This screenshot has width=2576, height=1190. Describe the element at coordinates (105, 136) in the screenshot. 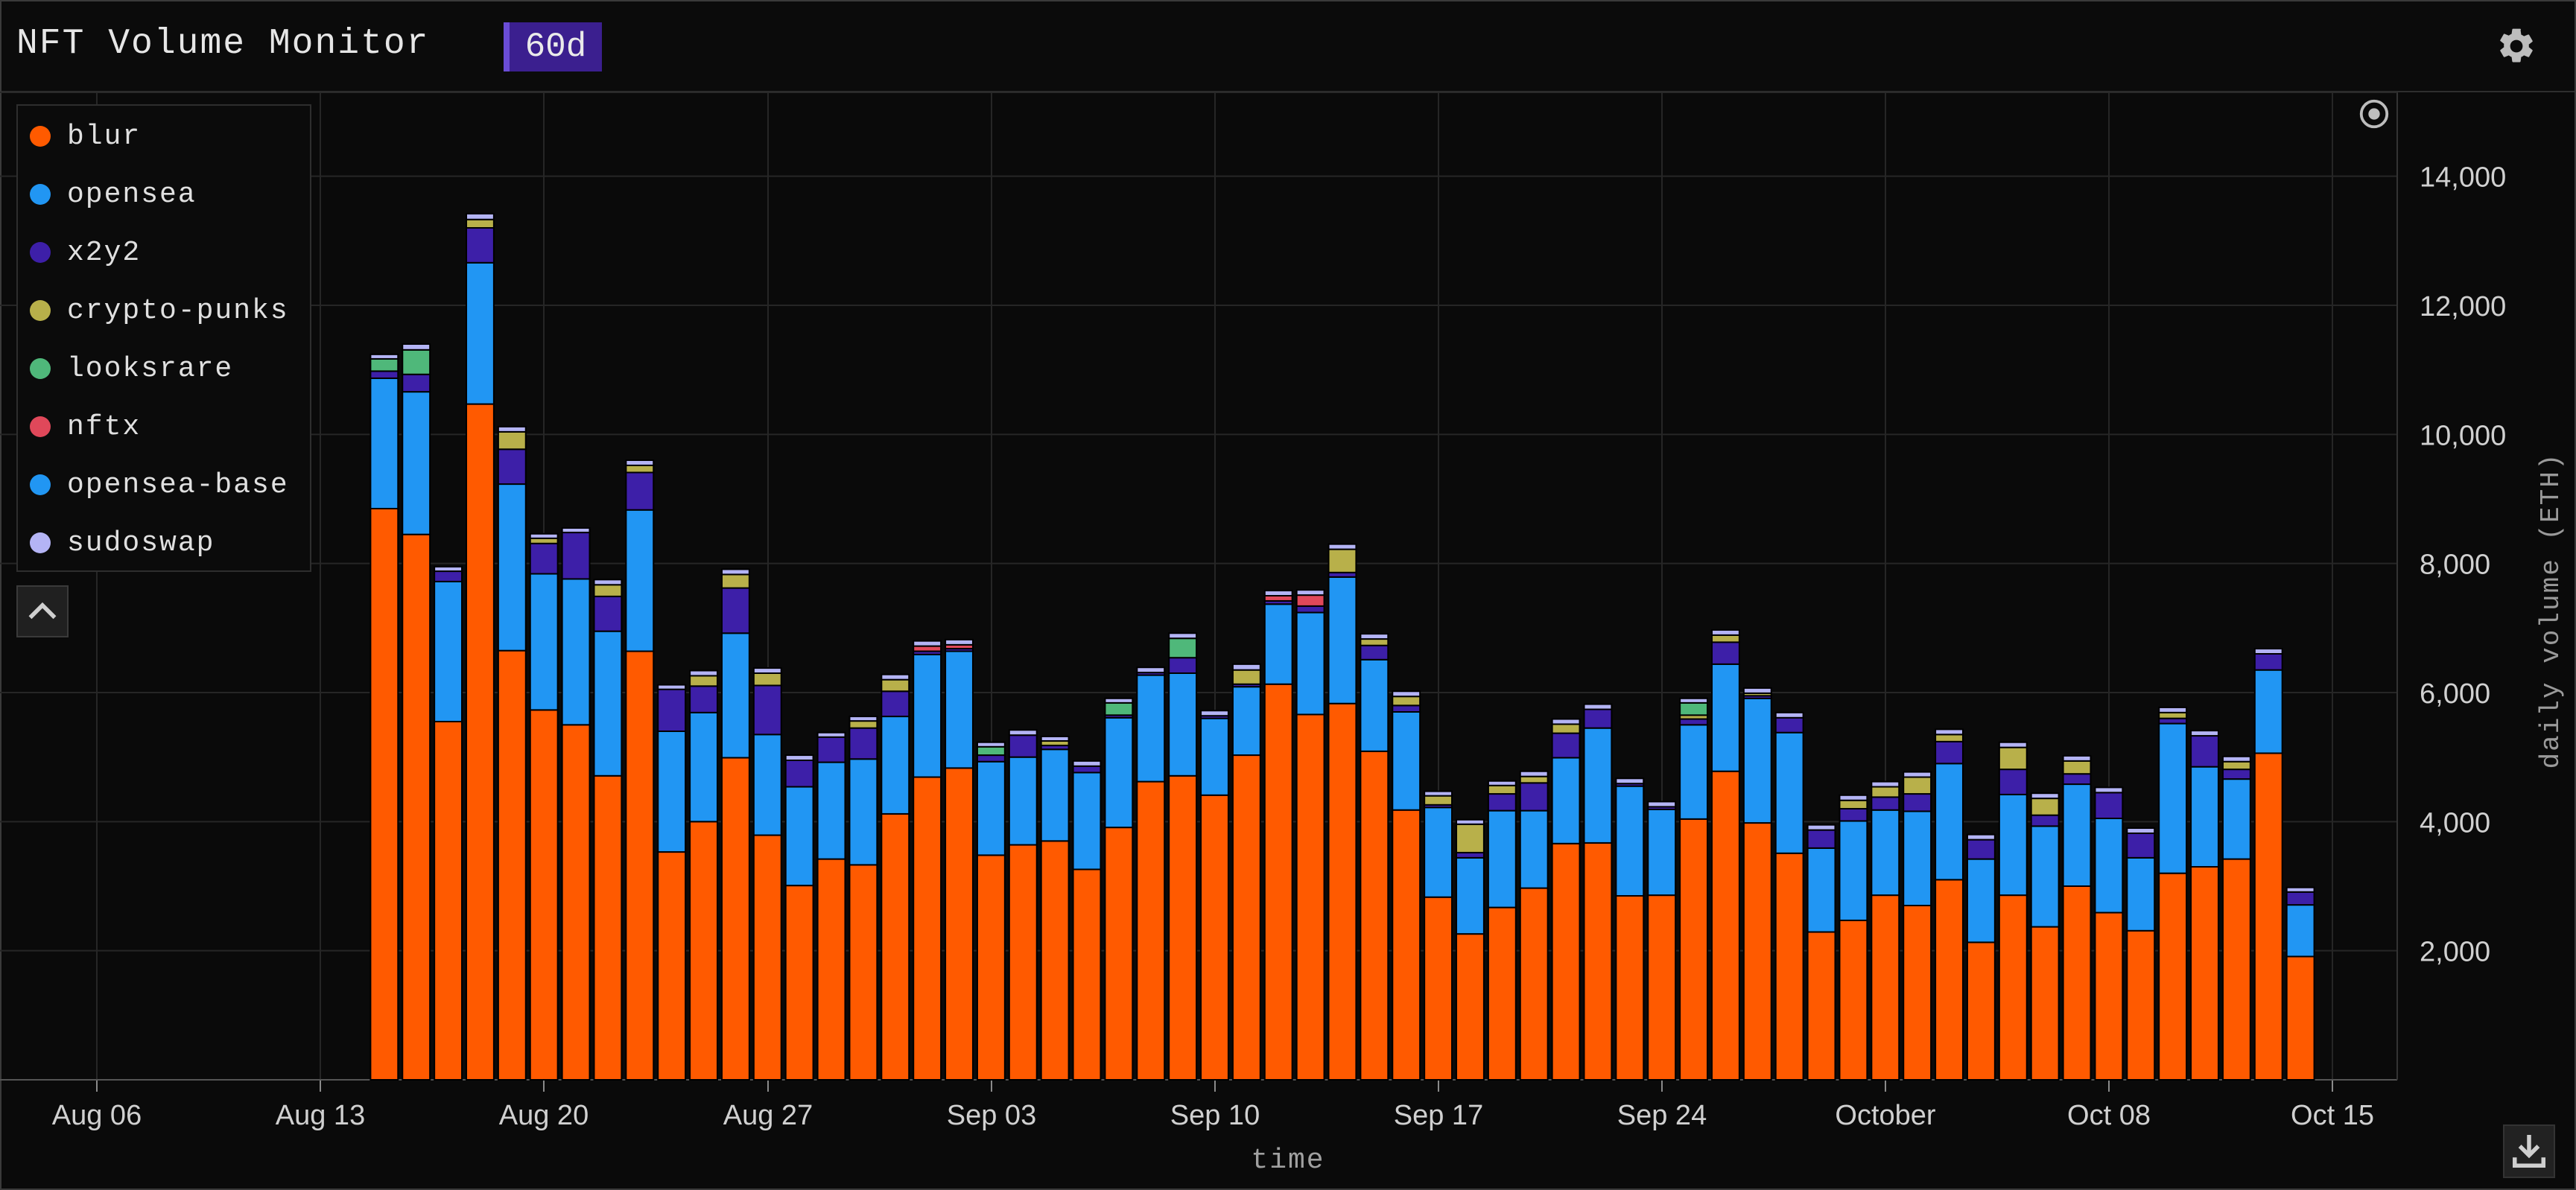

I see `legend-label: blur` at that location.